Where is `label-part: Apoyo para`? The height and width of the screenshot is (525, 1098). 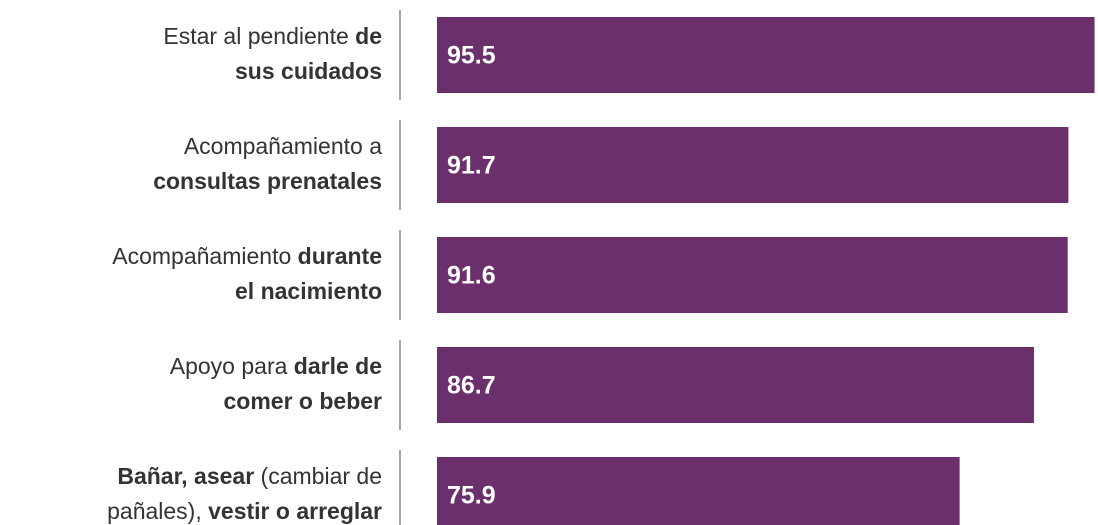
label-part: Apoyo para is located at coordinates (232, 366).